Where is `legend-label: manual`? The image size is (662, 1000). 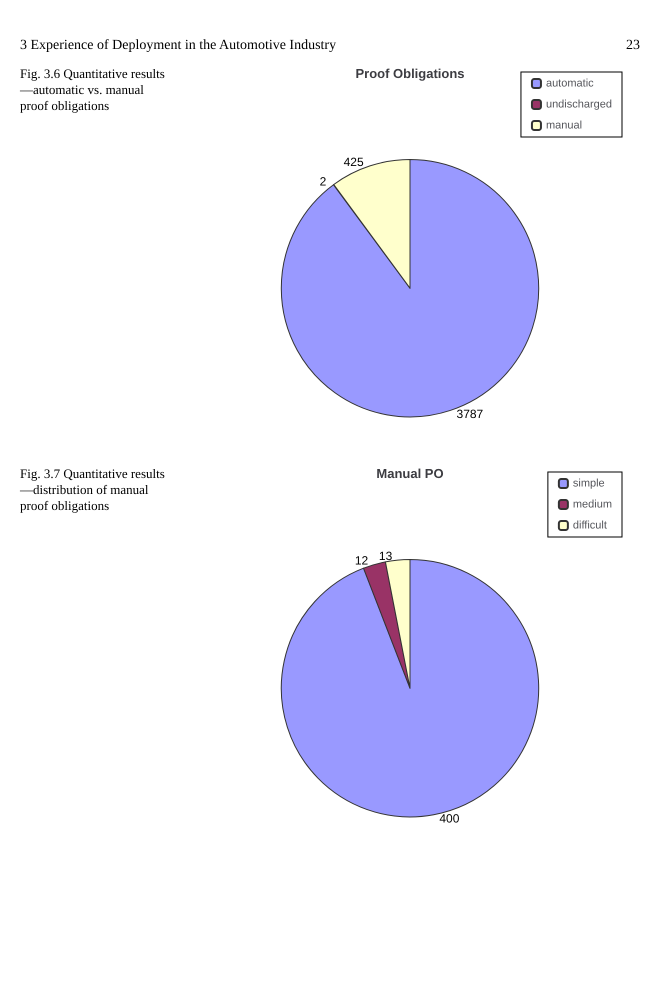
legend-label: manual is located at coordinates (564, 126).